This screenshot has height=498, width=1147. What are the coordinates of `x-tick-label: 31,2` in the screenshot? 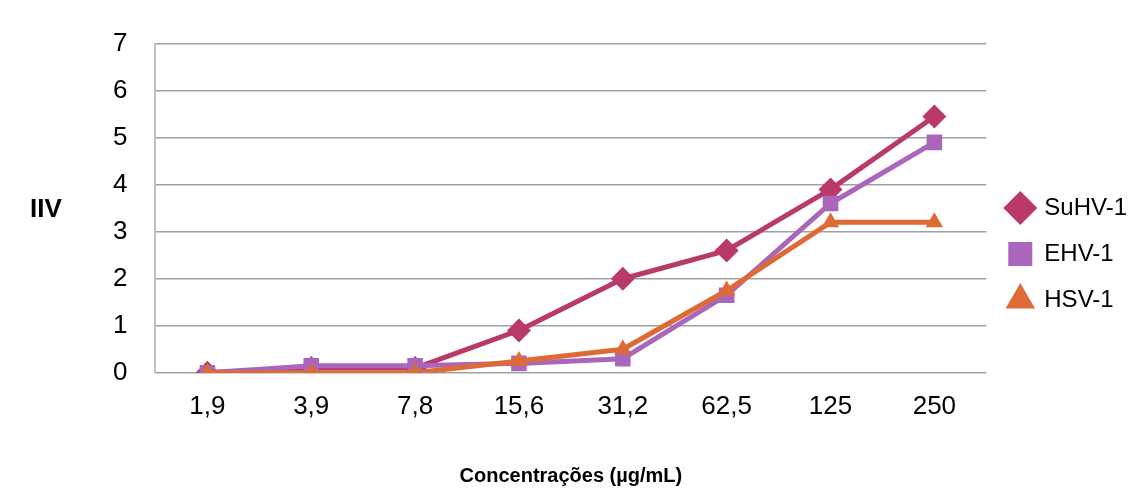 It's located at (623, 404).